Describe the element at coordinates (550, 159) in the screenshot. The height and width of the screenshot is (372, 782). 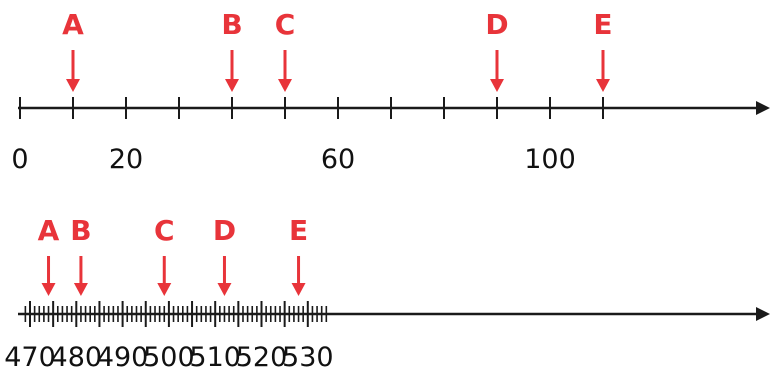
I see `tick-label: 100` at that location.